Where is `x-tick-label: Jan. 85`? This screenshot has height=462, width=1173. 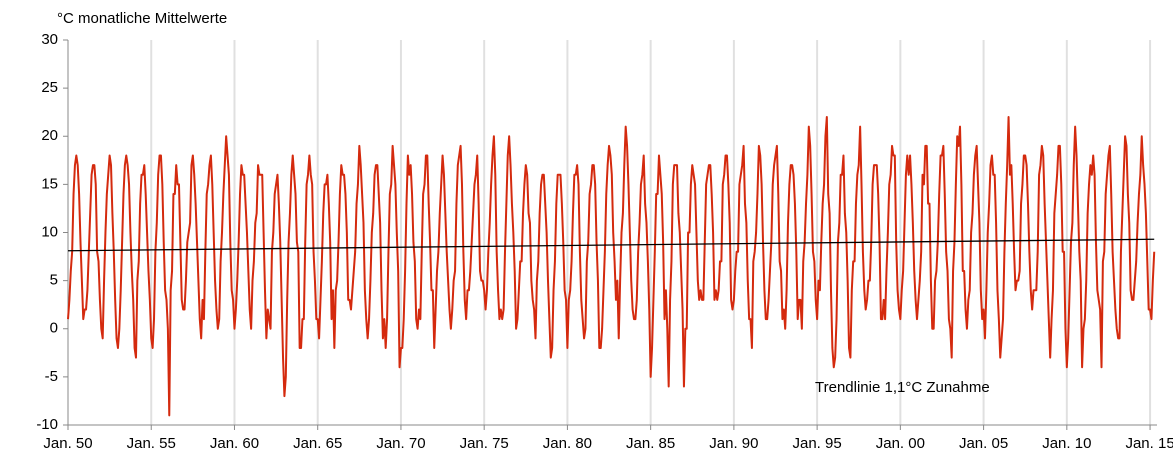
x-tick-label: Jan. 85 is located at coordinates (650, 443).